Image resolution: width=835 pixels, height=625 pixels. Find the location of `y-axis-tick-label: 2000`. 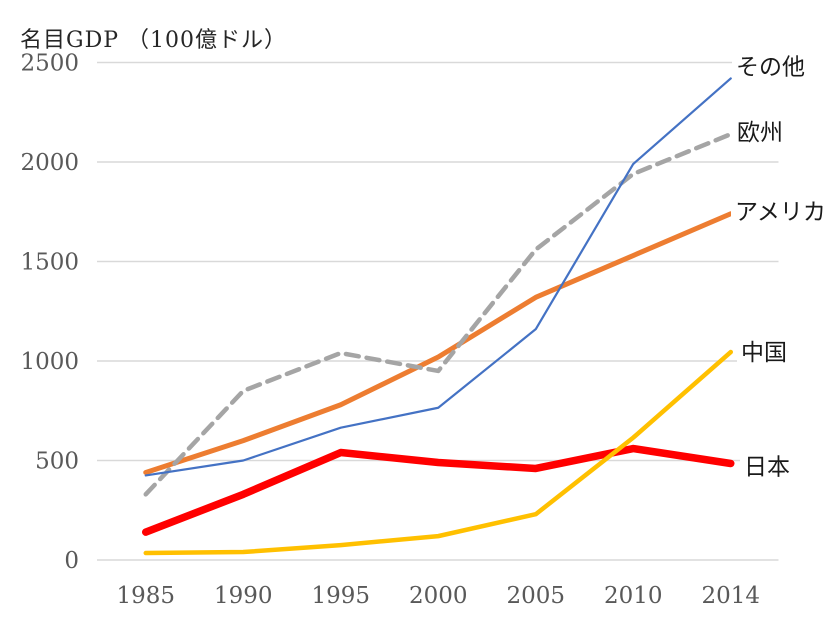

y-axis-tick-label: 2000 is located at coordinates (49, 163).